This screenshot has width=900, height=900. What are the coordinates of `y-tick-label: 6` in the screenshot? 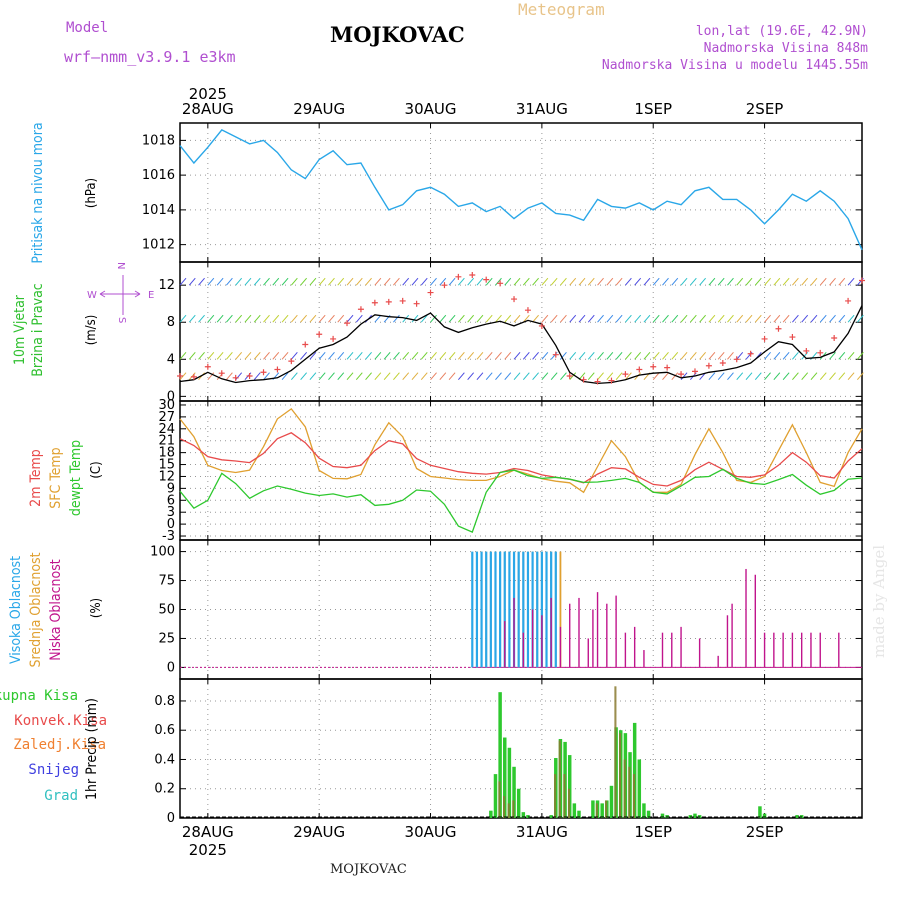 It's located at (171, 500).